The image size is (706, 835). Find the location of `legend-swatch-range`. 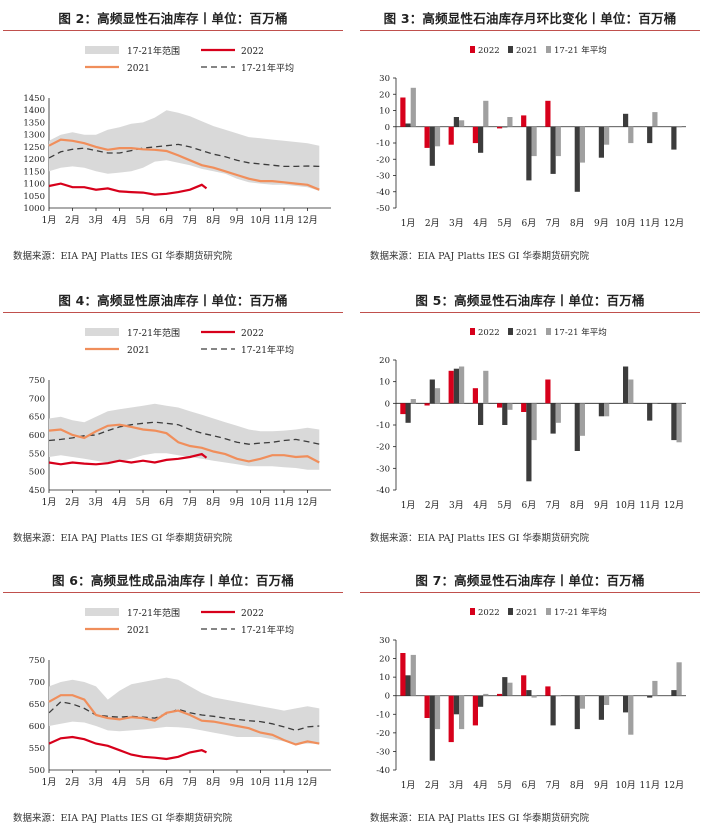

legend-swatch-range is located at coordinates (102, 50).